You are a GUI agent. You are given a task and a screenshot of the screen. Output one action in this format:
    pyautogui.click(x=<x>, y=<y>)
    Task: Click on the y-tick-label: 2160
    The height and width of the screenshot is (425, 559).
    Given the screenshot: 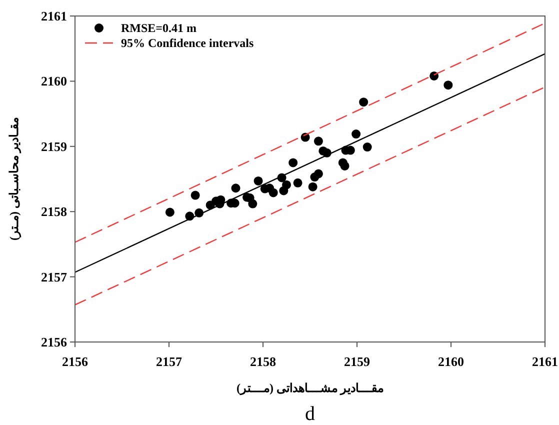 What is the action you would take?
    pyautogui.click(x=54, y=81)
    